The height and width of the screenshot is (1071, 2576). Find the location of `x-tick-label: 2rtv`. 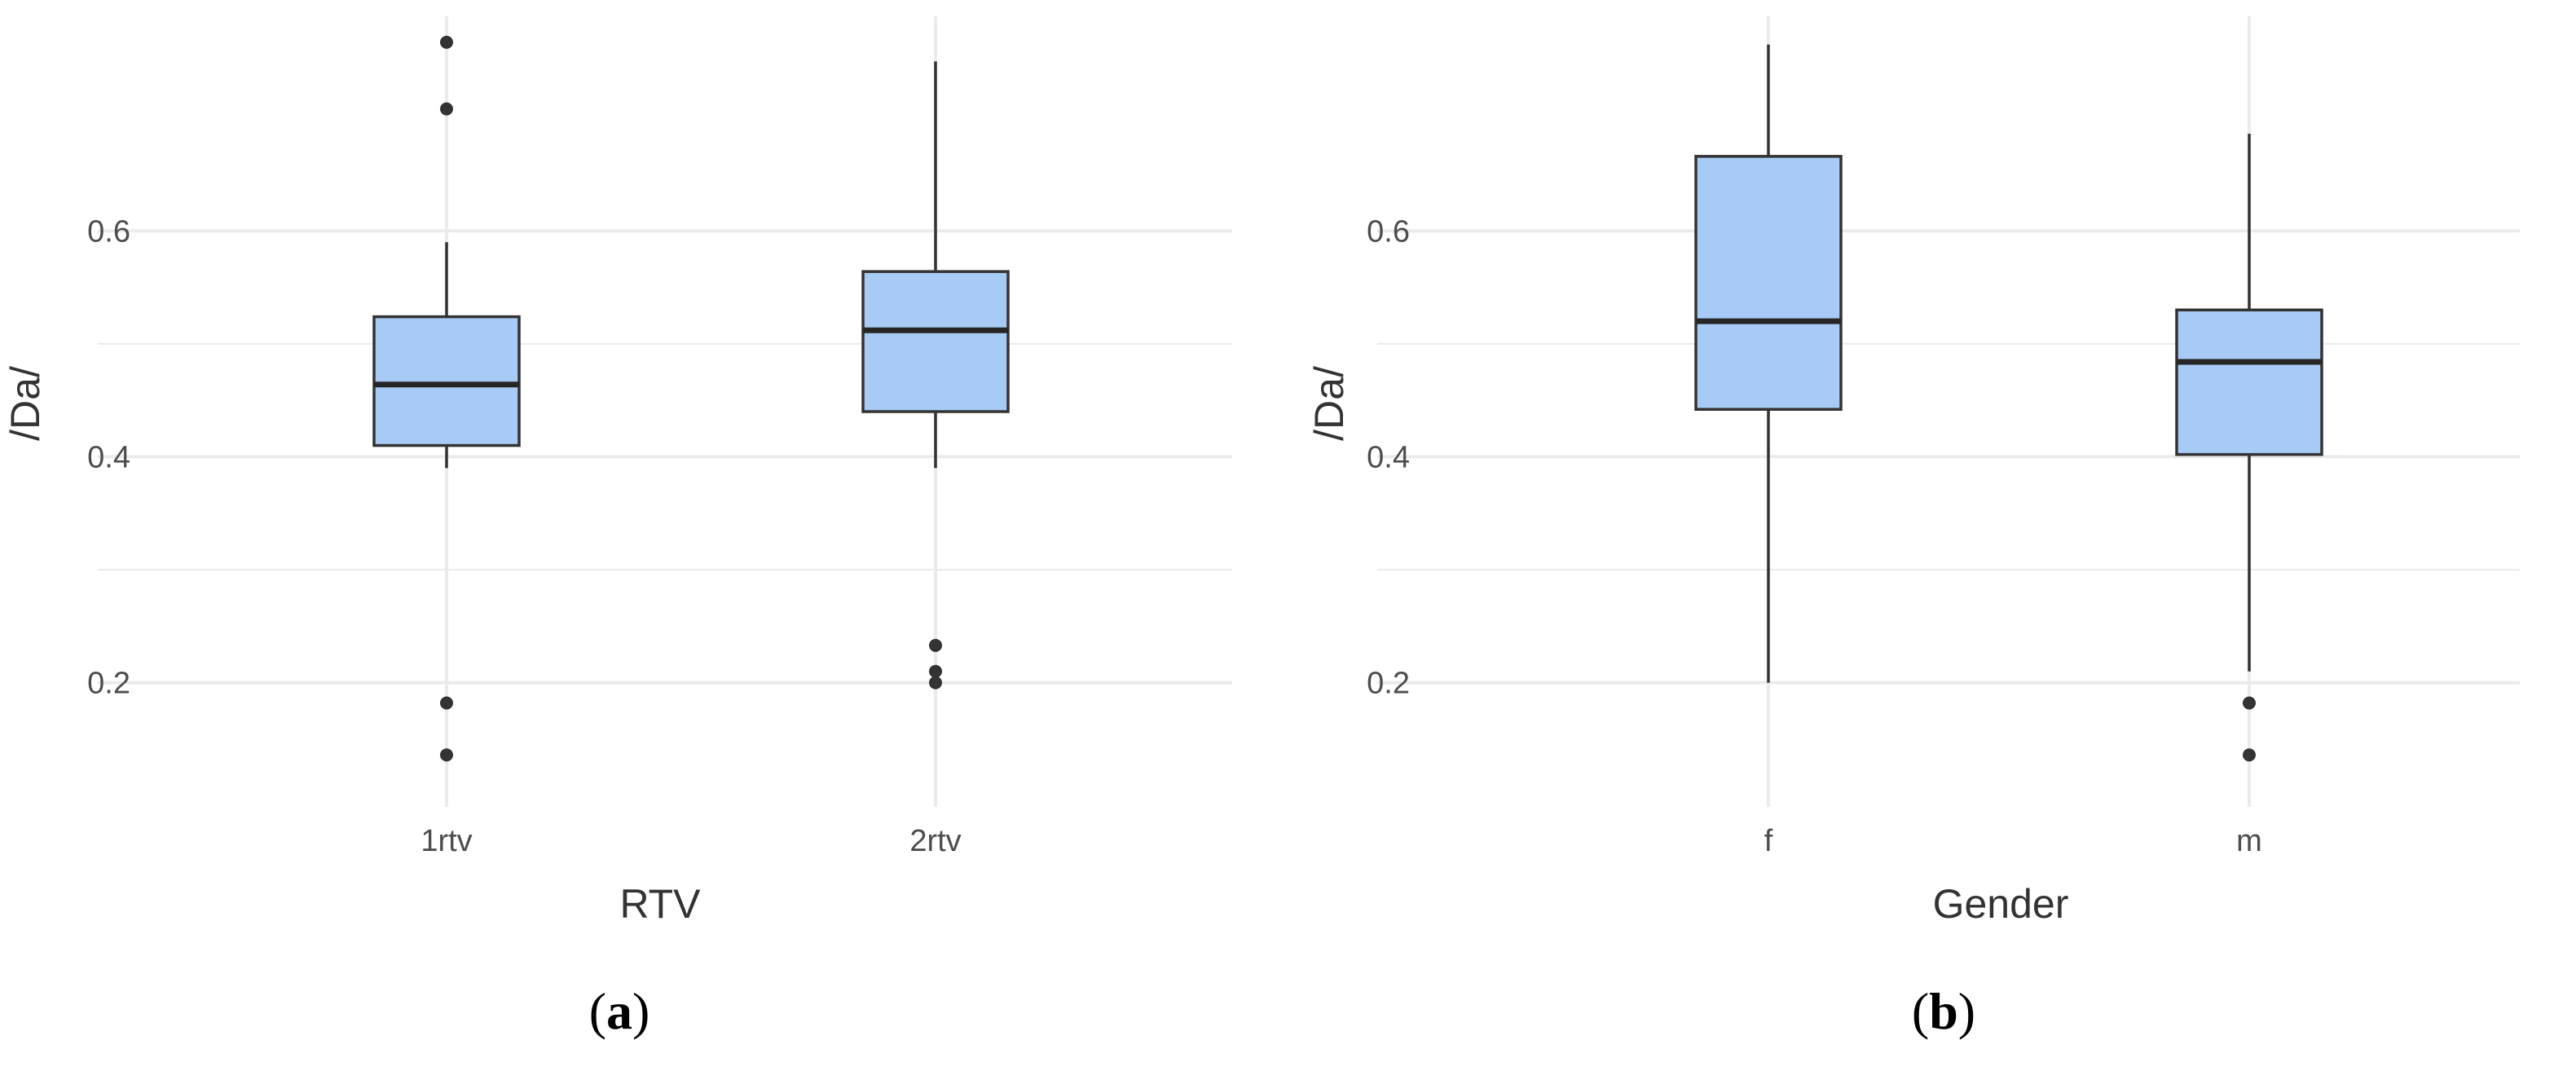

x-tick-label: 2rtv is located at coordinates (935, 841).